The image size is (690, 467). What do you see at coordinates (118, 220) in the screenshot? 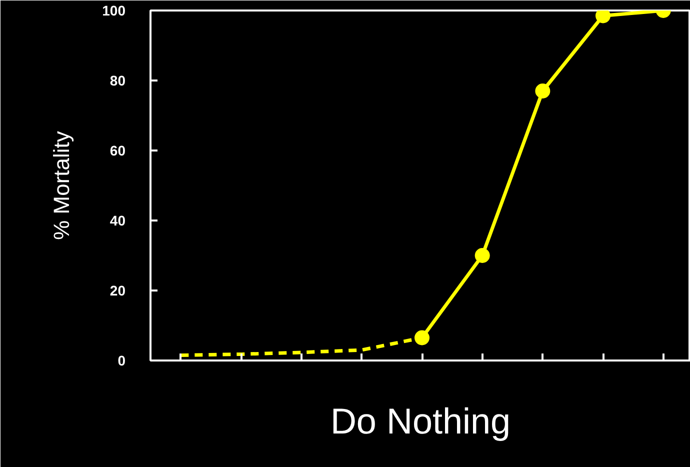
I see `y-tick-label: 40` at bounding box center [118, 220].